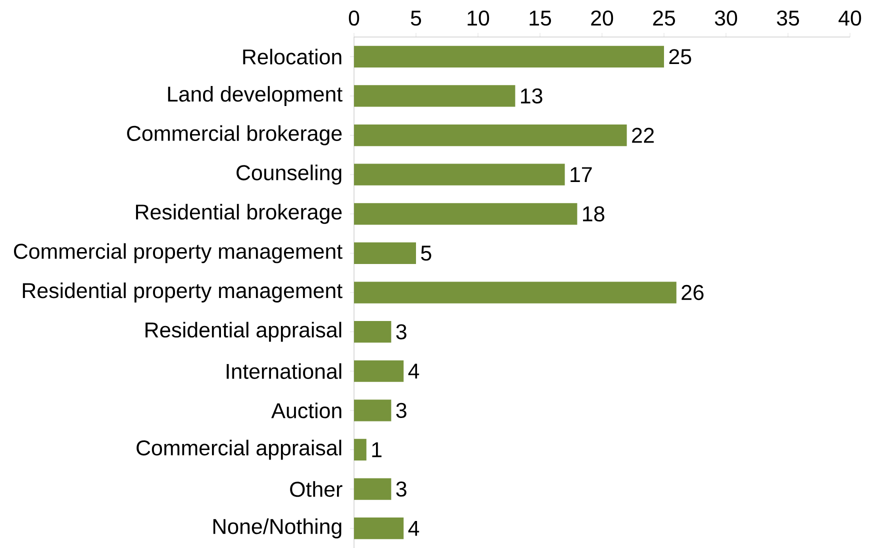  What do you see at coordinates (306, 410) in the screenshot?
I see `y-tick-label: Auction` at bounding box center [306, 410].